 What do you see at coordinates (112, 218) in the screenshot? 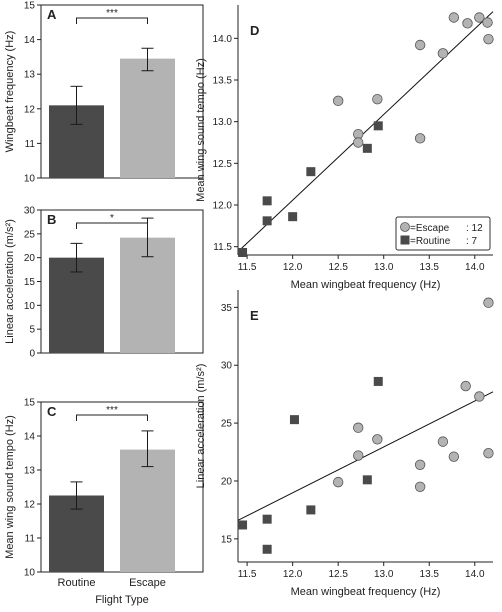
I see `significance-label: *` at bounding box center [112, 218].